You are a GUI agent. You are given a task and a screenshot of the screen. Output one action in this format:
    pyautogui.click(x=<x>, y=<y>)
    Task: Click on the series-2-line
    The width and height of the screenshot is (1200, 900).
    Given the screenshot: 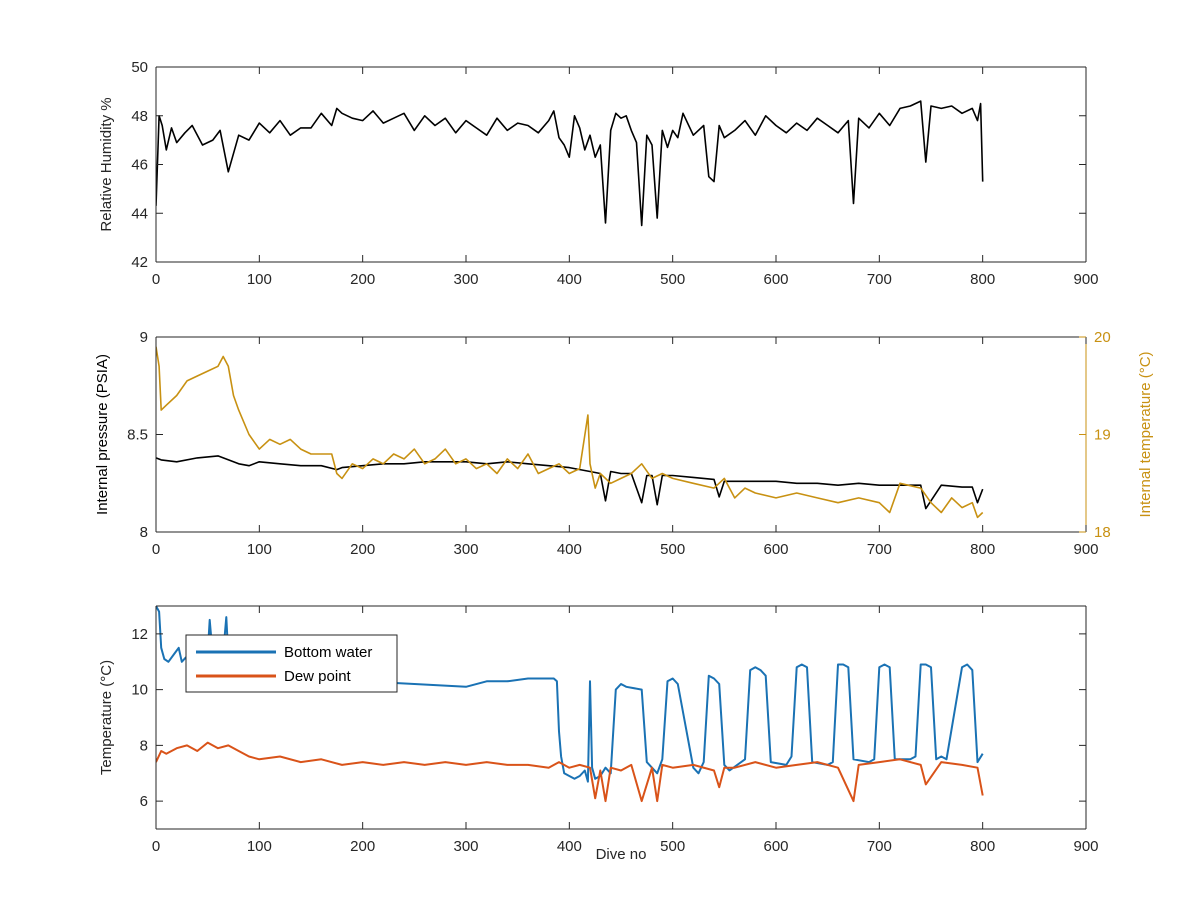 What is the action you would take?
    pyautogui.click(x=570, y=432)
    